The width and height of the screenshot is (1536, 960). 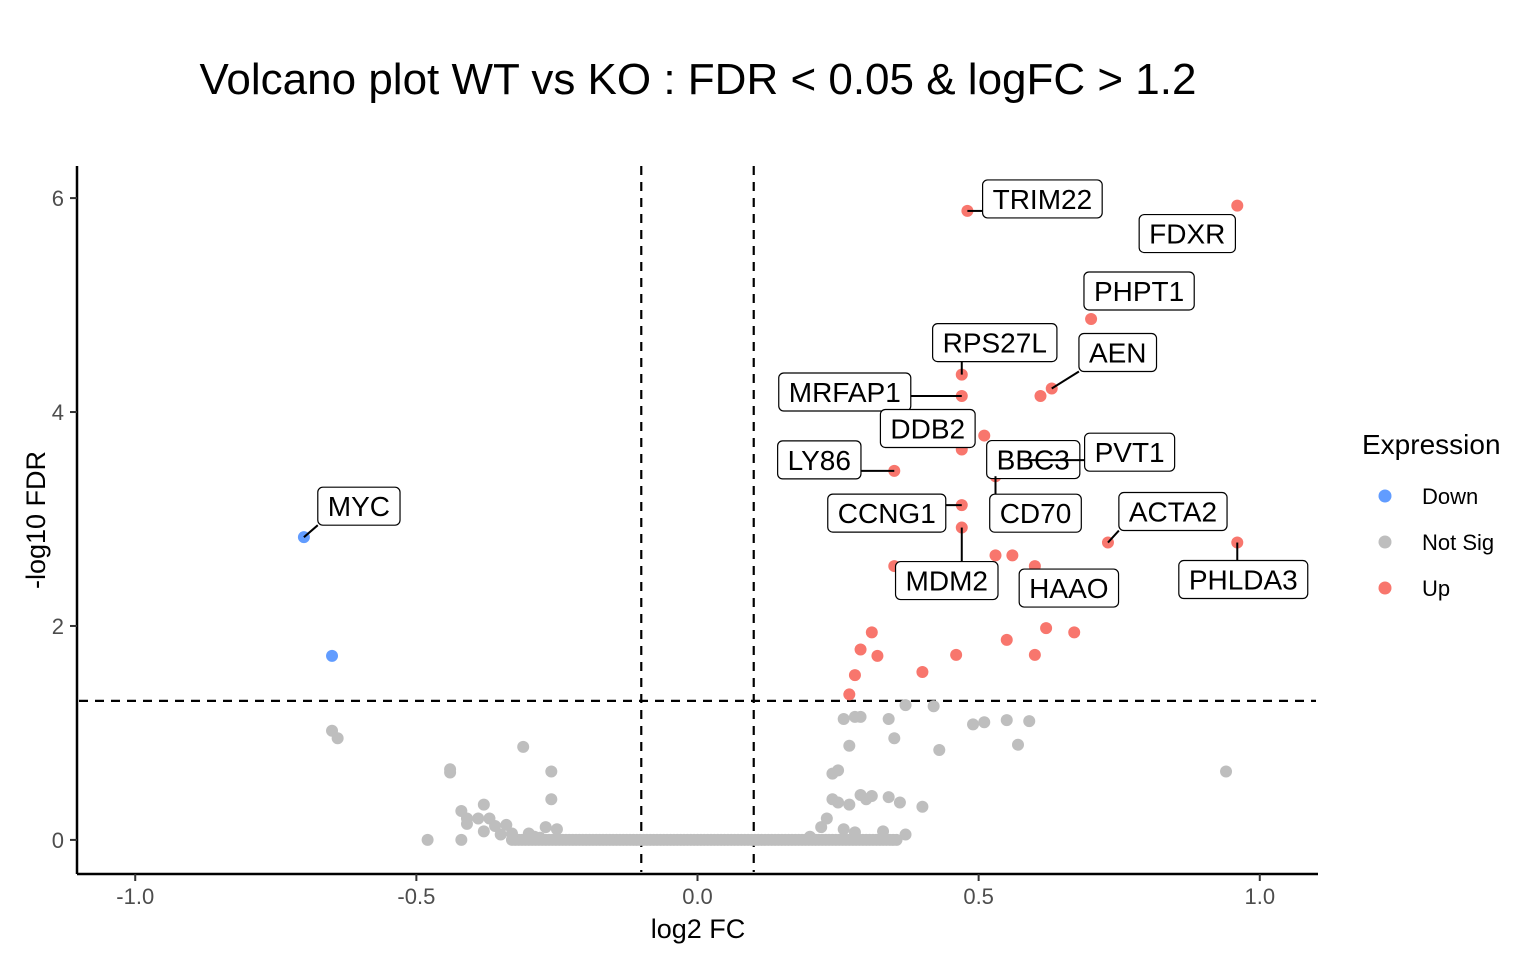 What do you see at coordinates (58, 626) in the screenshot?
I see `y-tick-label: 2` at bounding box center [58, 626].